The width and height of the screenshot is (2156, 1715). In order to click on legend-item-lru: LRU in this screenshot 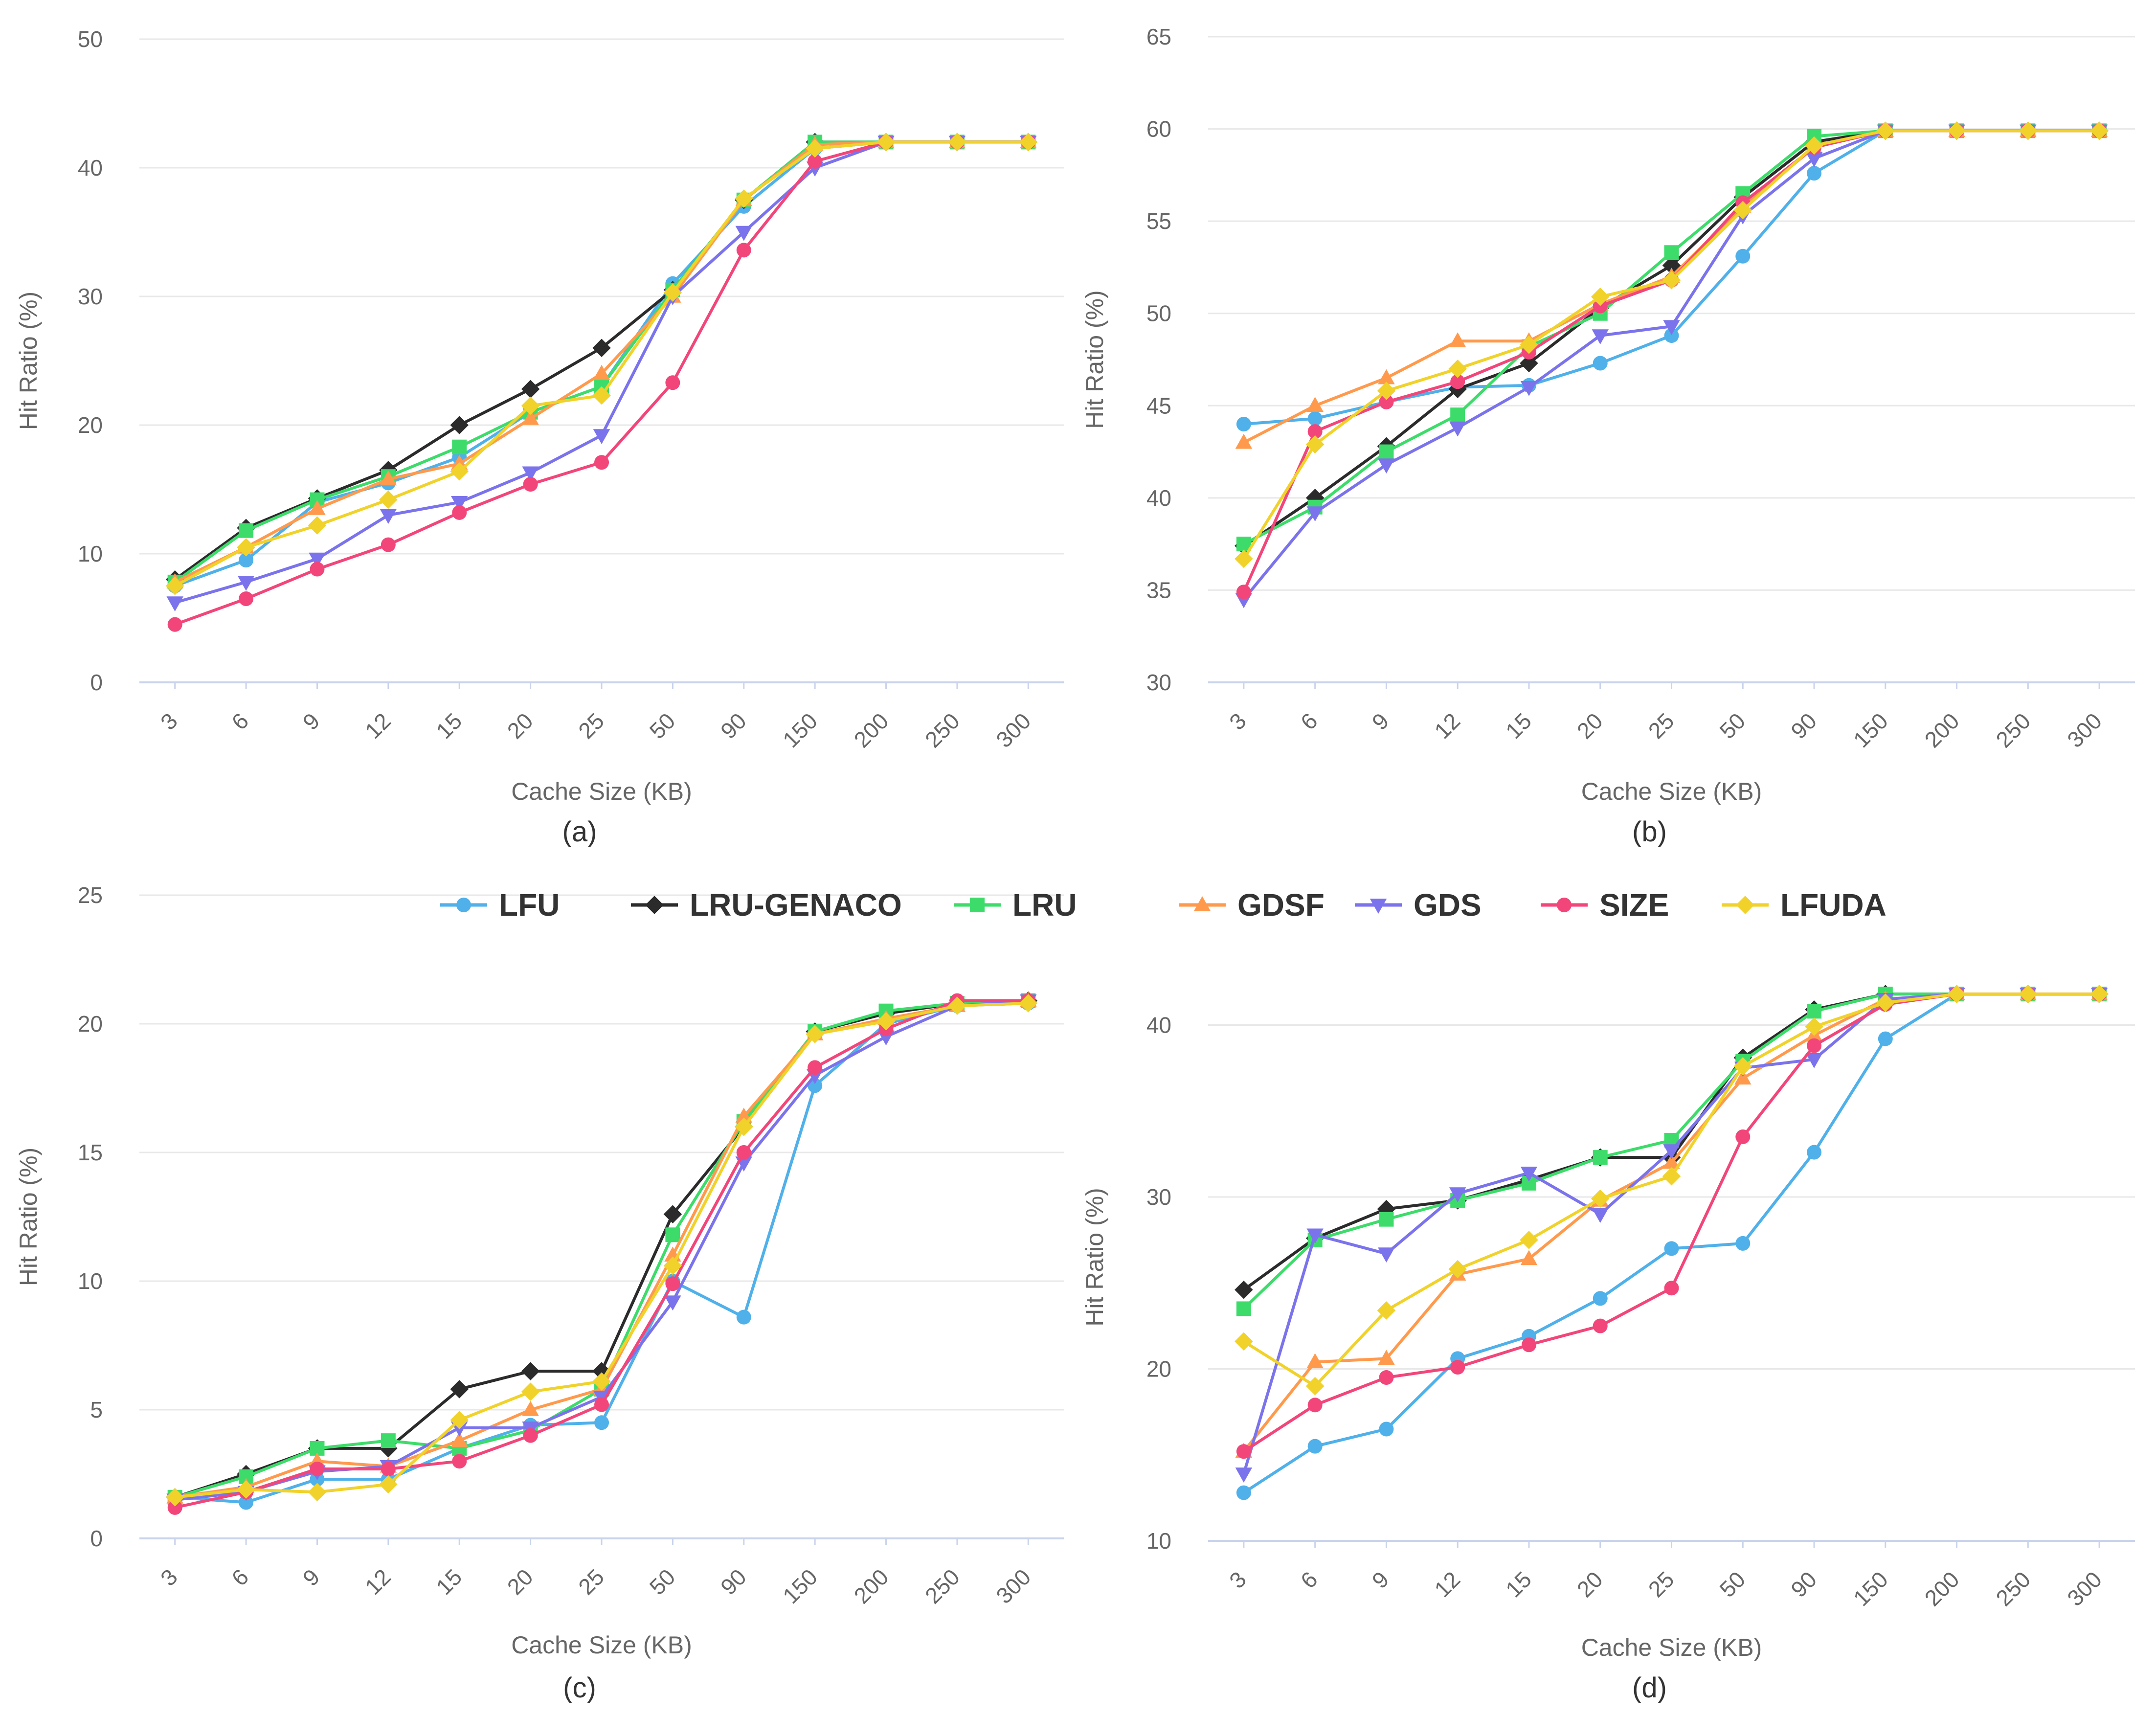, I will do `click(1015, 905)`.